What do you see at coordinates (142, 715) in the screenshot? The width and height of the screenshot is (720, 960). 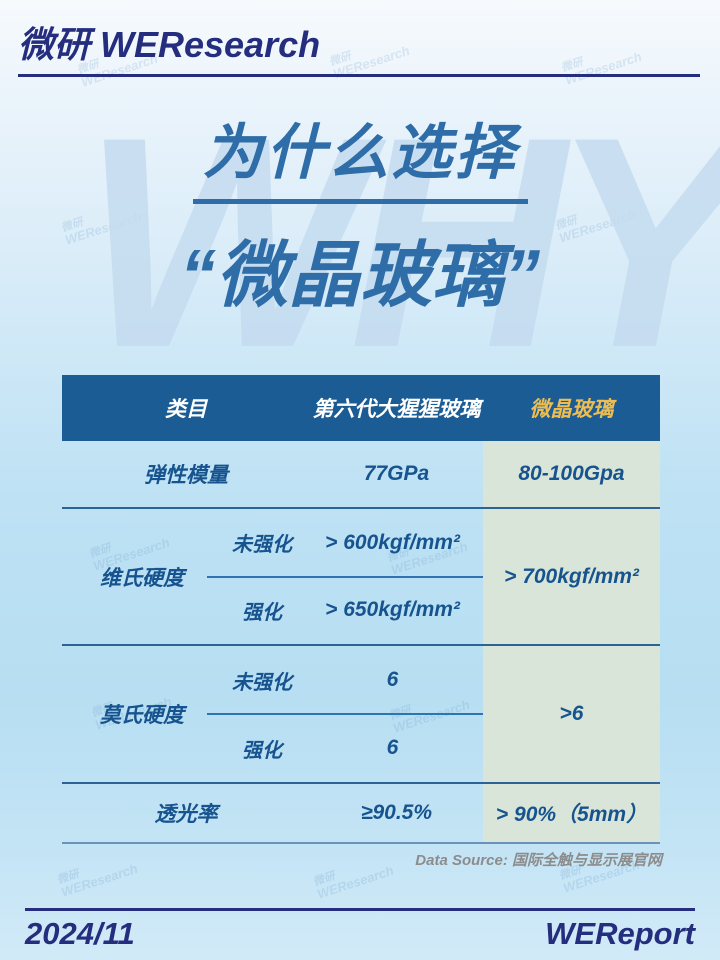 I see `row-label: 莫氏硬度` at bounding box center [142, 715].